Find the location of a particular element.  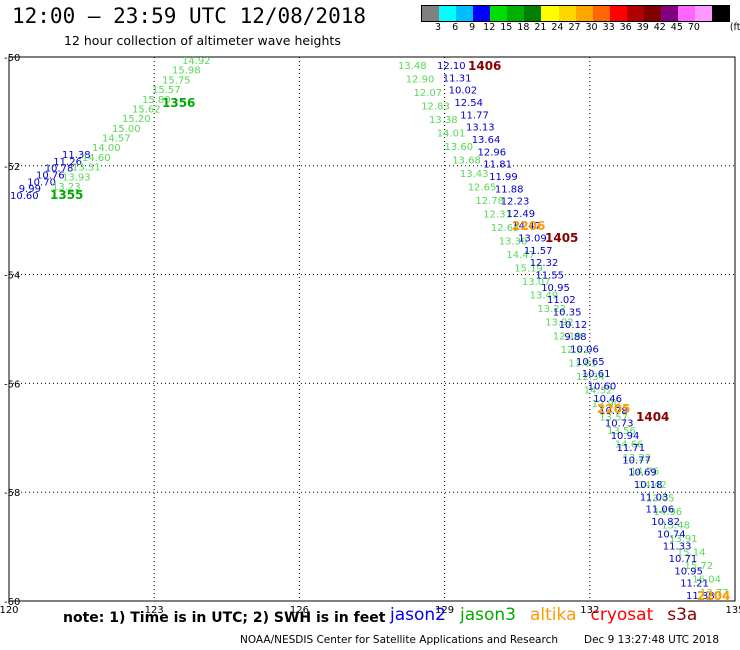

longitude-tick-label: 123 is located at coordinates (154, 610).